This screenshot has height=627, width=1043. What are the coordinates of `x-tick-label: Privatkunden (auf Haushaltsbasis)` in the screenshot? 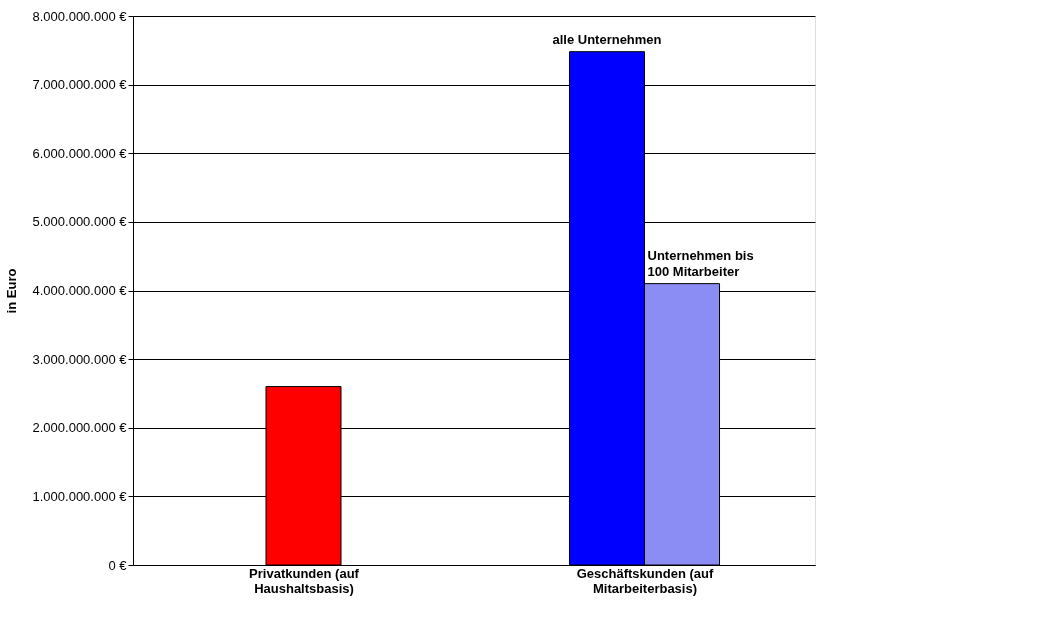 It's located at (304, 580).